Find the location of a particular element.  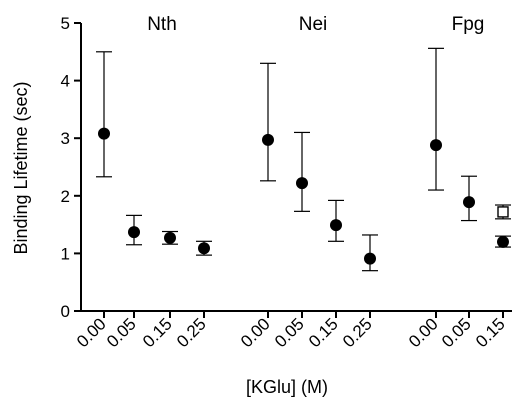

y-tick-label: 2 is located at coordinates (65, 196).